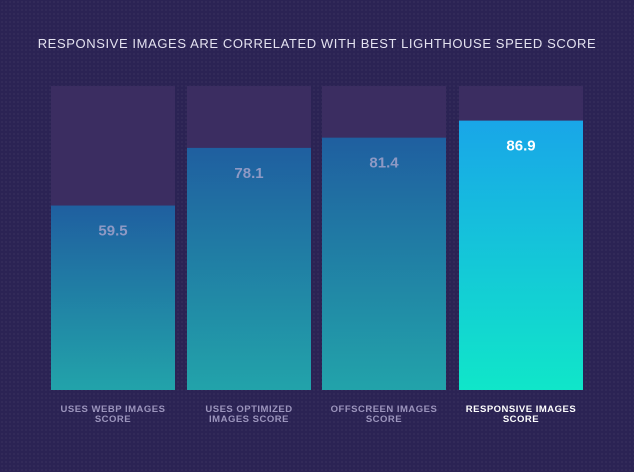  I want to click on bar-value-label: 86.9, so click(520, 146).